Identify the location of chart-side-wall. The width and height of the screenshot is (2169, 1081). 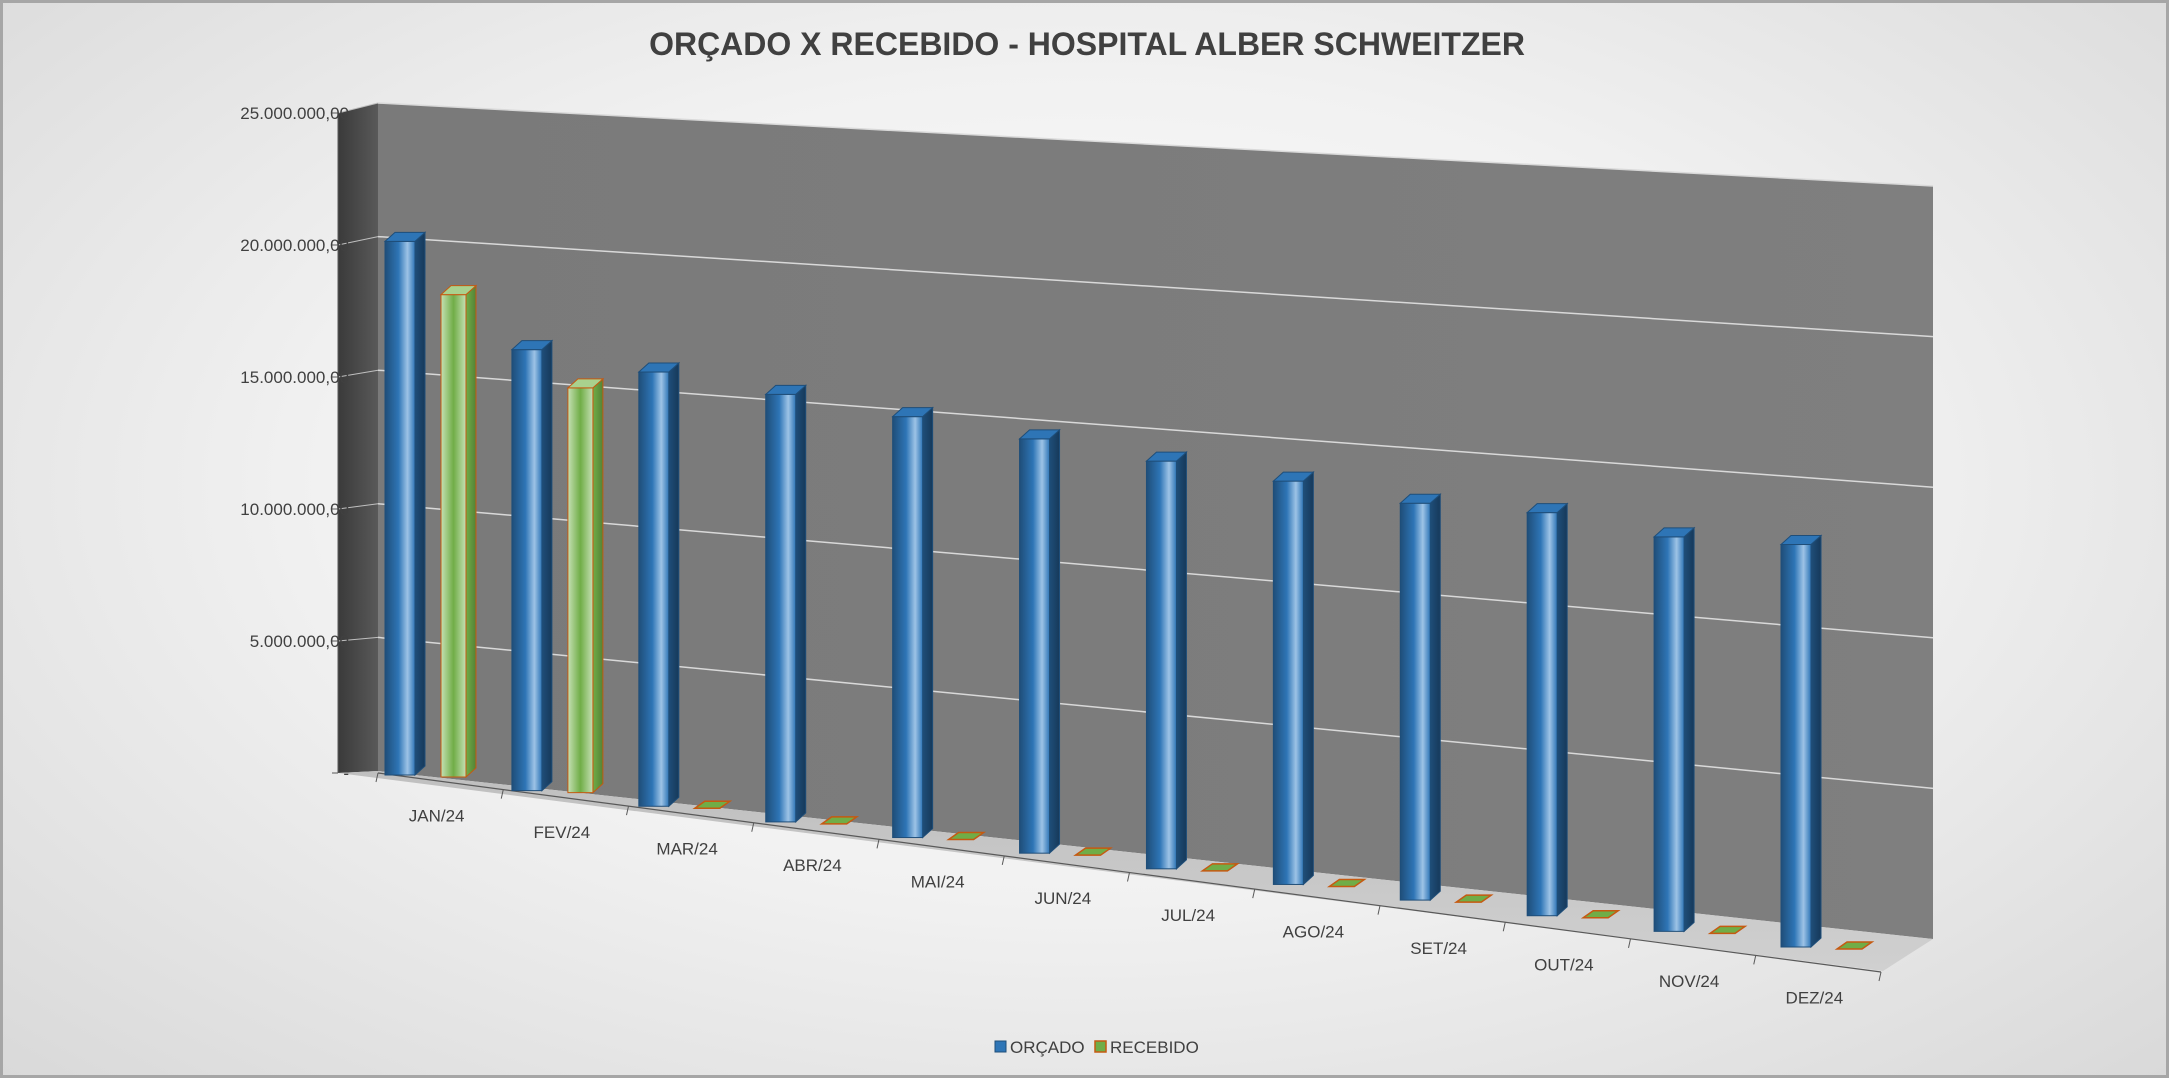
(358, 438).